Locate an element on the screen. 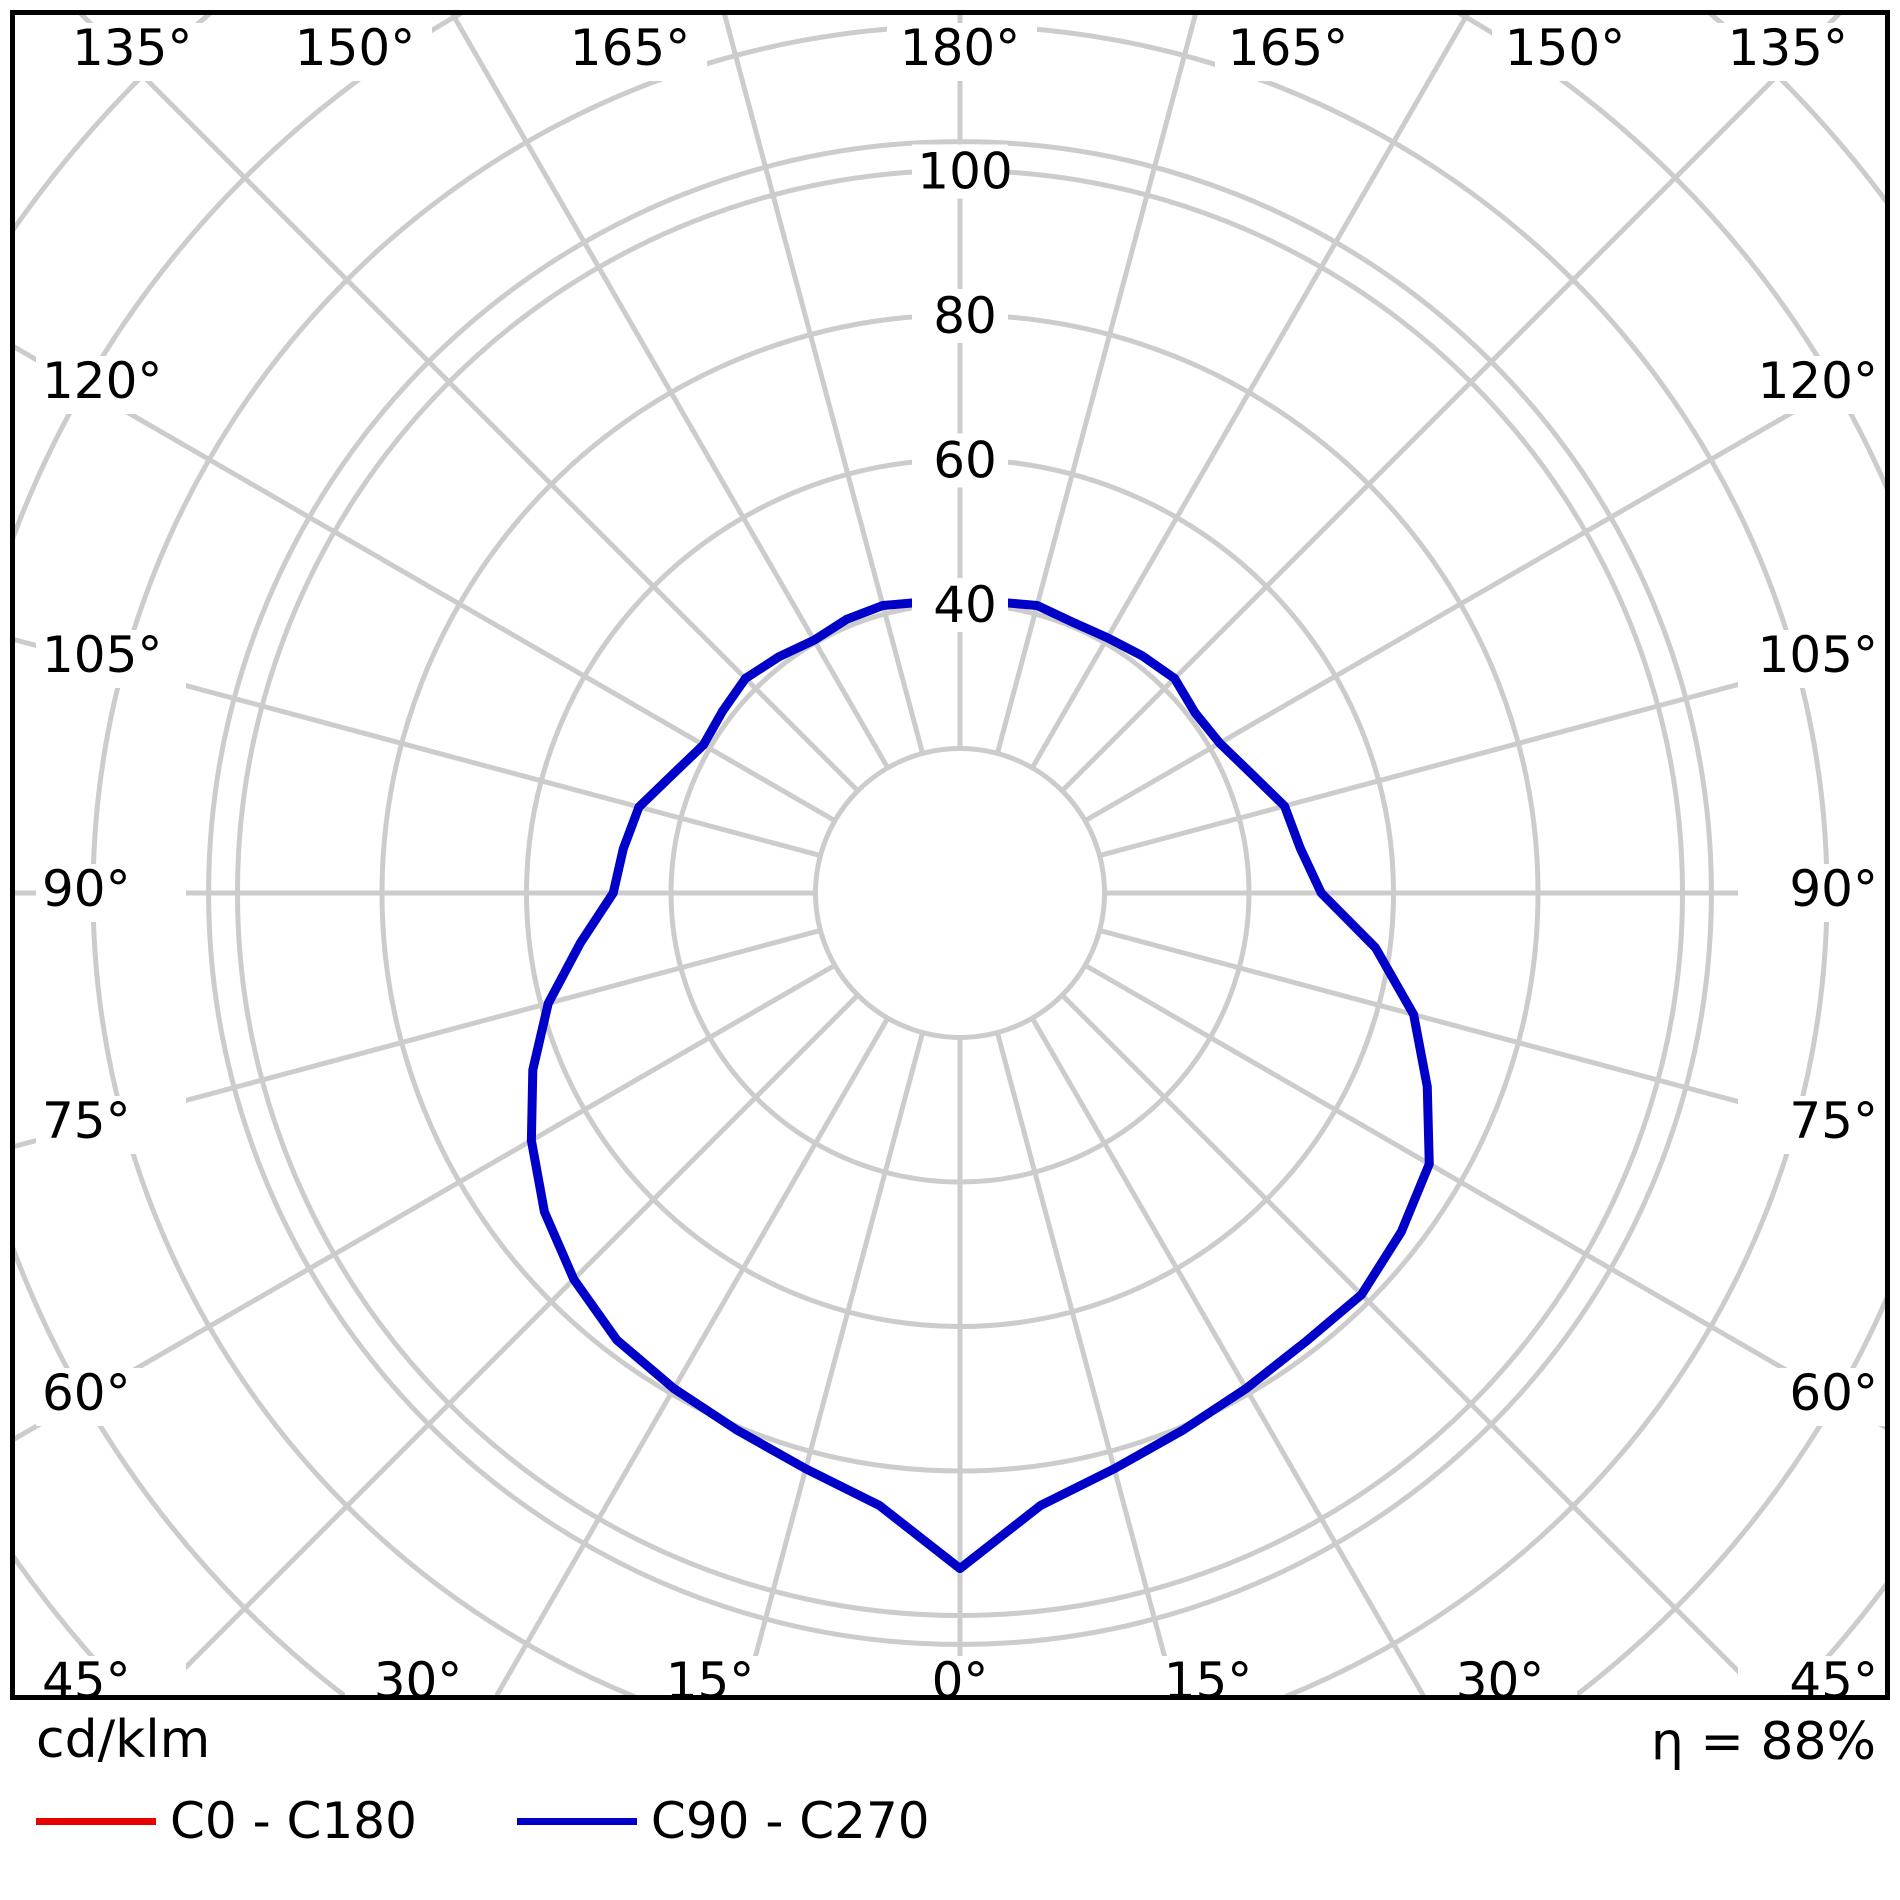  angle-label-23: 45° is located at coordinates (1833, 1676).